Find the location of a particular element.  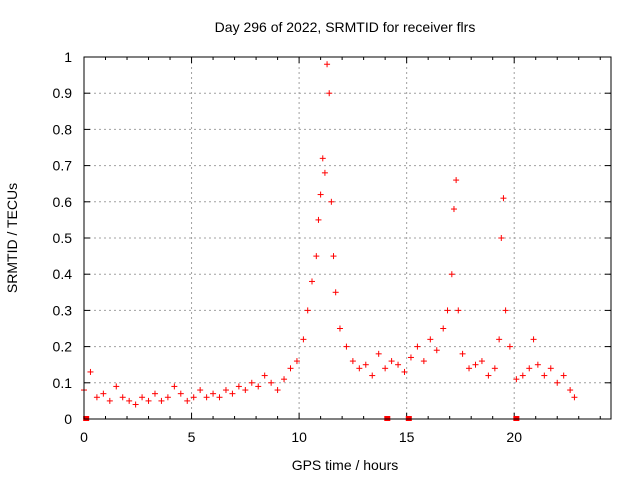

y-tick-label: 0 is located at coordinates (68, 419).